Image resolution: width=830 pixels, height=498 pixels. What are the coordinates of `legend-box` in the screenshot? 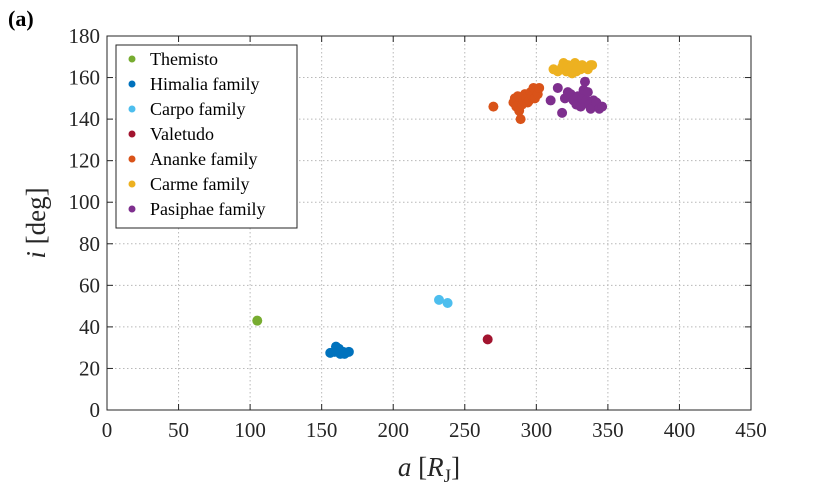 It's located at (206, 136).